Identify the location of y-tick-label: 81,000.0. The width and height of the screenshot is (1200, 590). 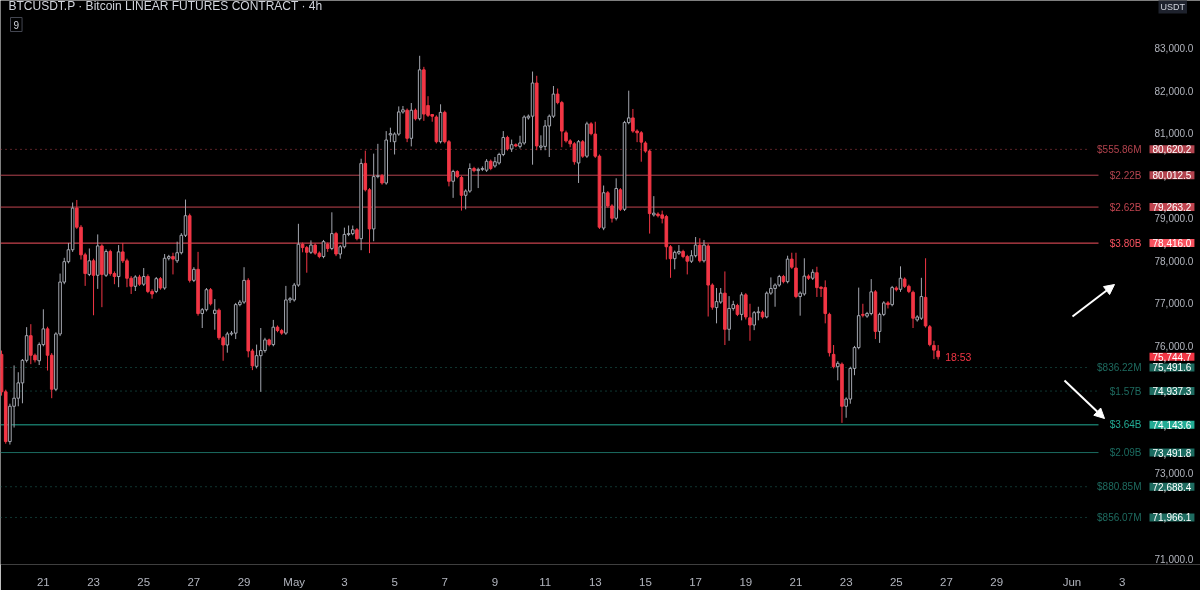
(1174, 134).